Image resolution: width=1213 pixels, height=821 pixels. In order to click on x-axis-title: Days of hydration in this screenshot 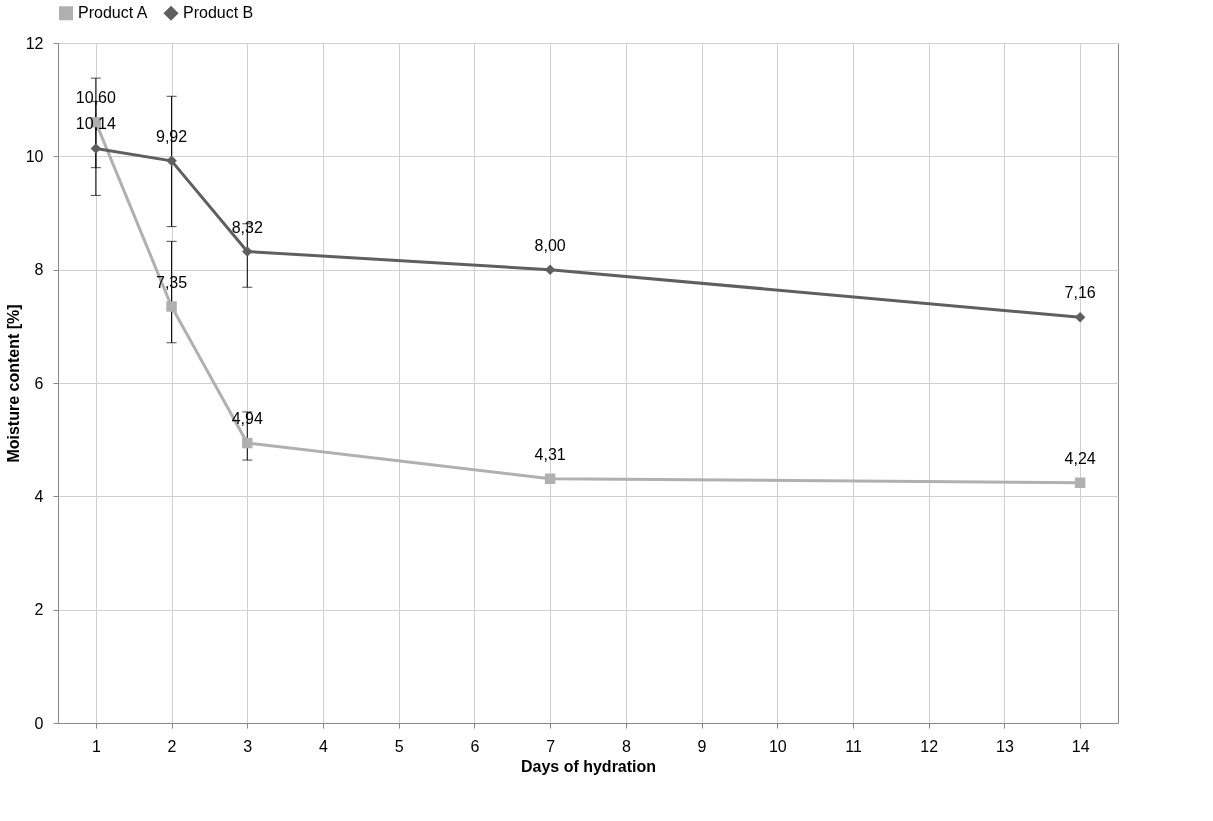, I will do `click(588, 766)`.